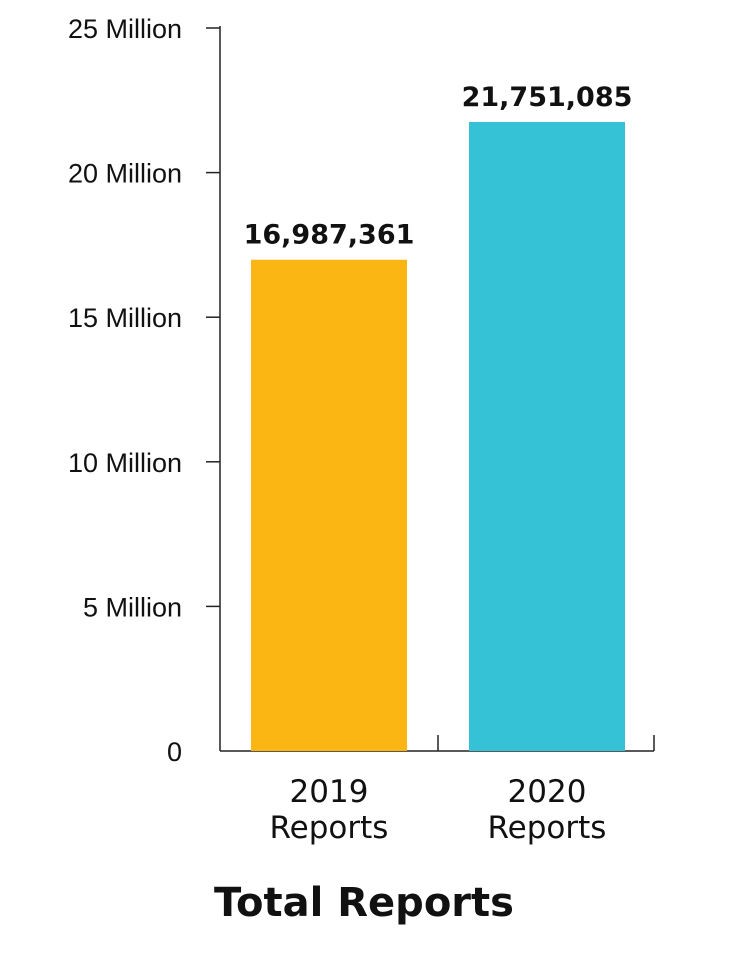 Image resolution: width=729 pixels, height=969 pixels. I want to click on data-label: 21,751,085, so click(547, 97).